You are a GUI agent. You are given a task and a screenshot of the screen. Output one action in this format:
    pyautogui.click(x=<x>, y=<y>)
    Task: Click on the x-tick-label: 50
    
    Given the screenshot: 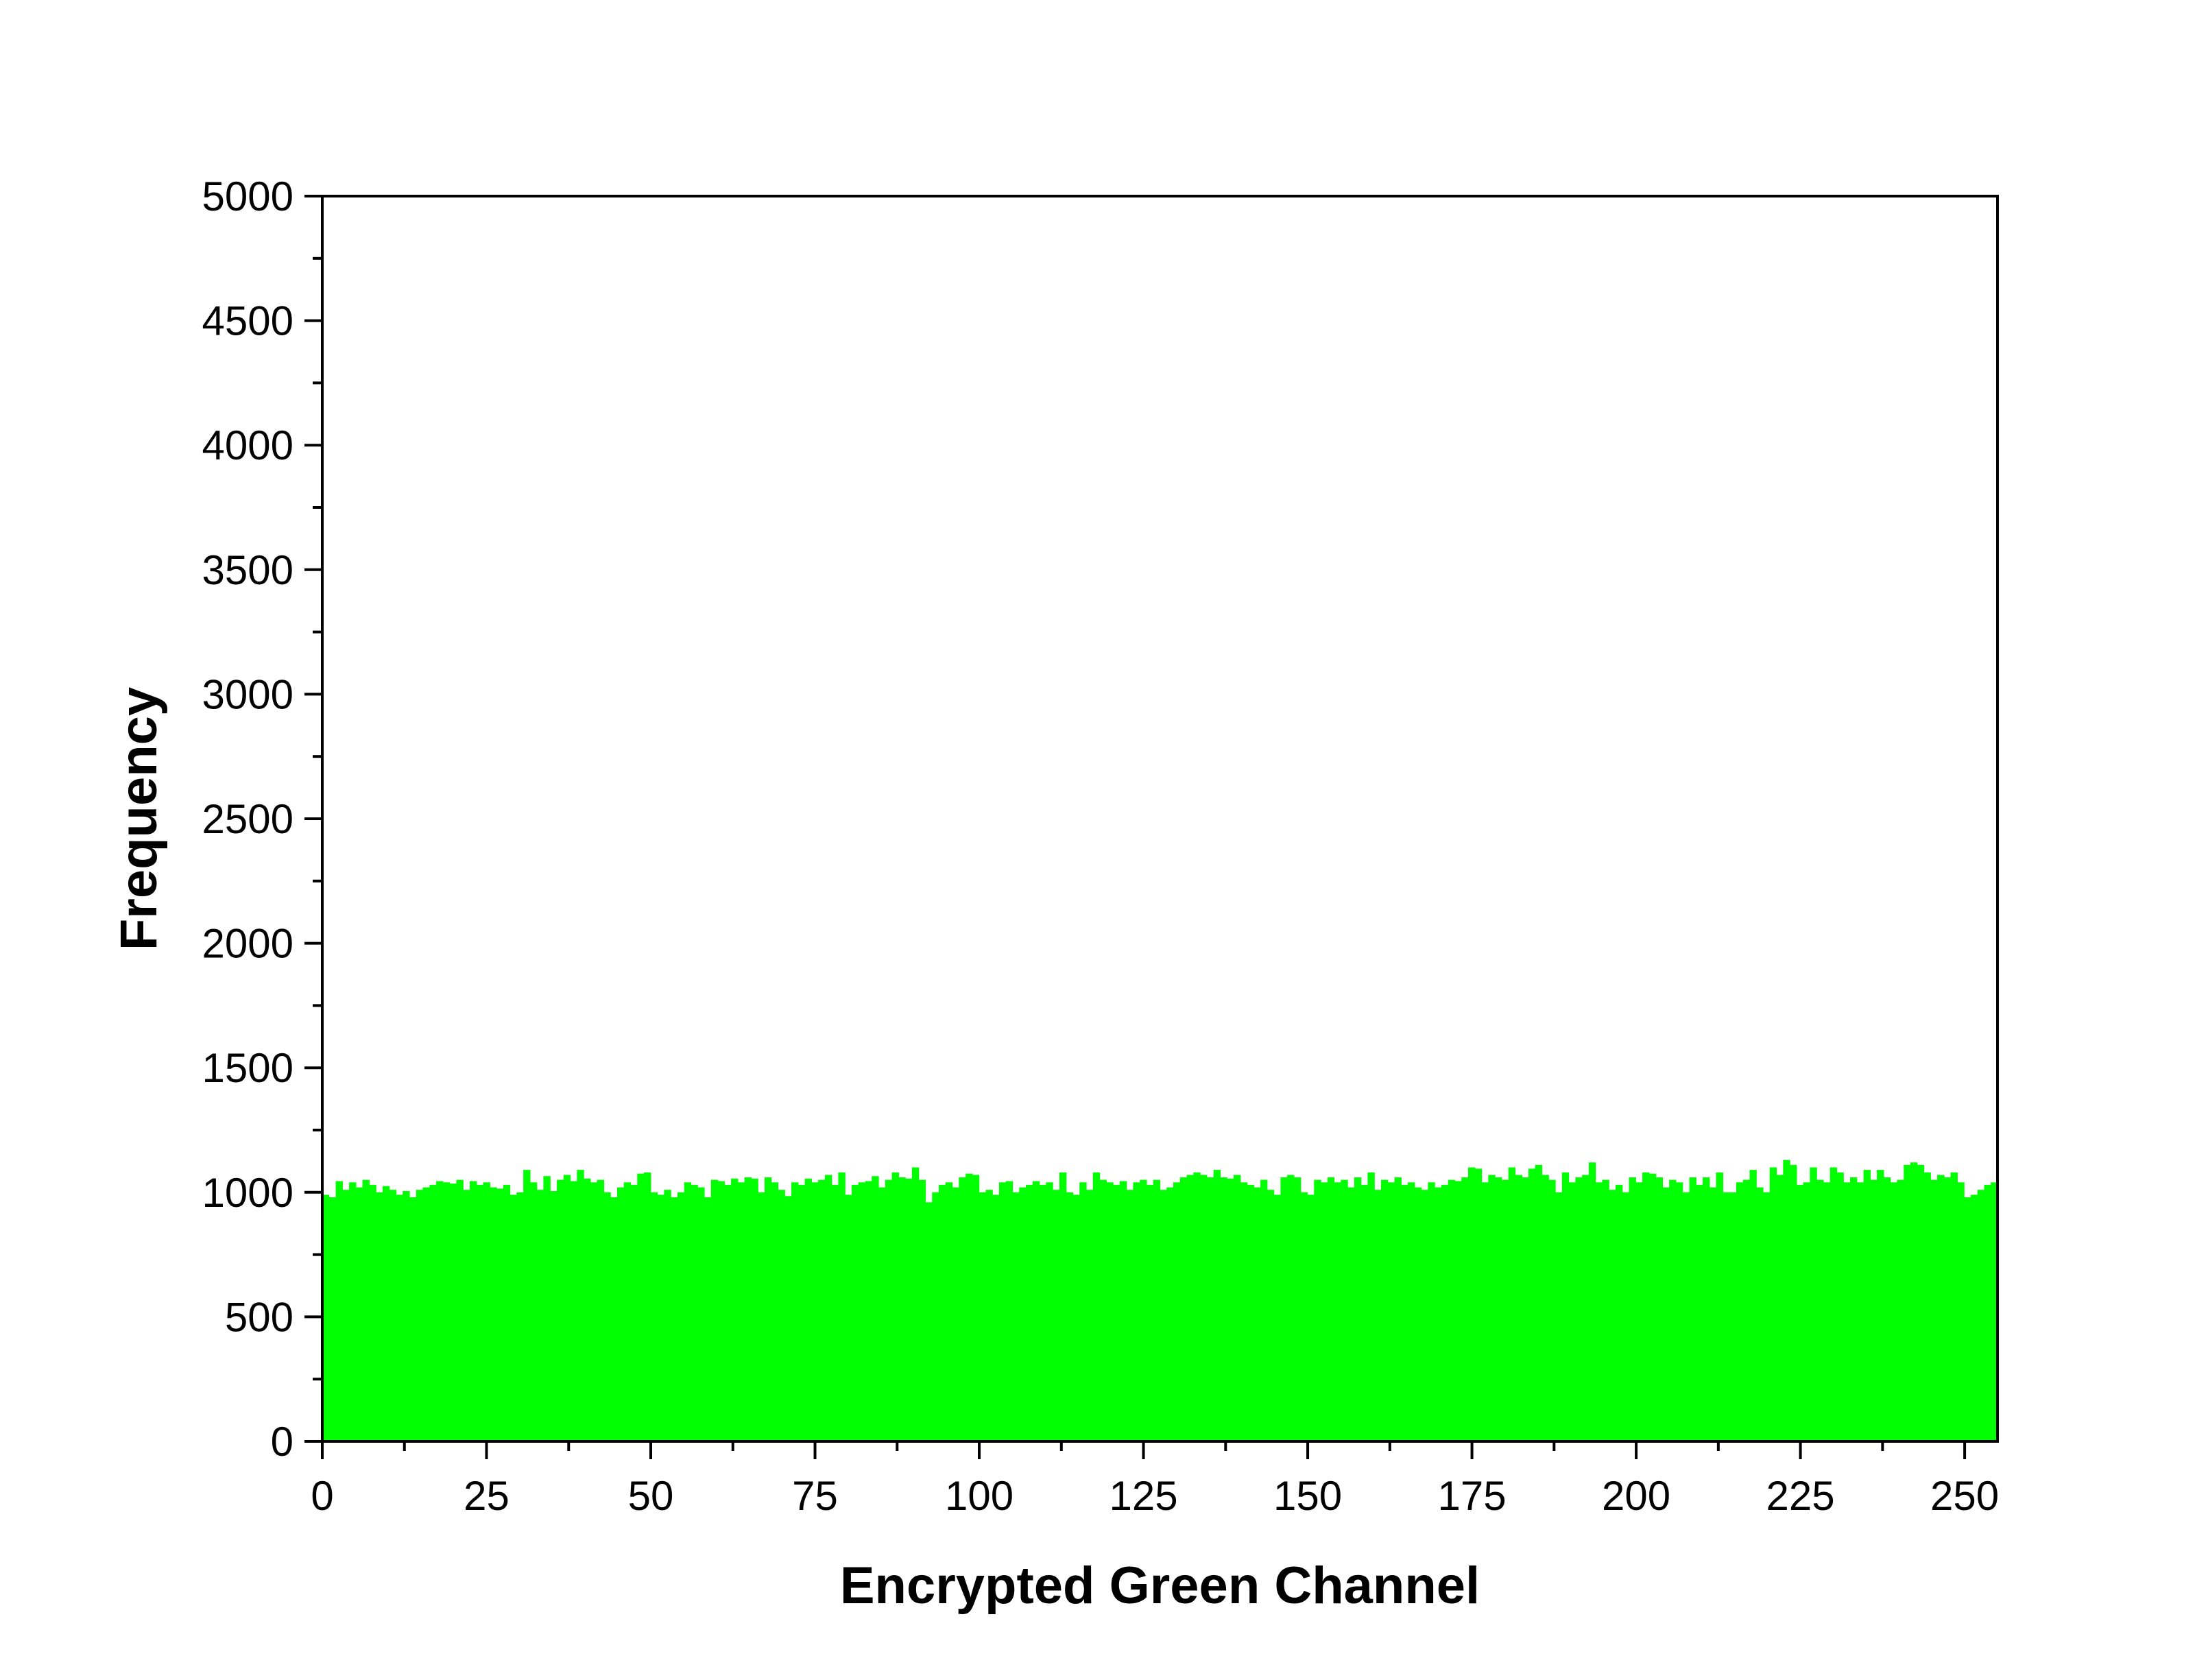 What is the action you would take?
    pyautogui.click(x=651, y=1496)
    